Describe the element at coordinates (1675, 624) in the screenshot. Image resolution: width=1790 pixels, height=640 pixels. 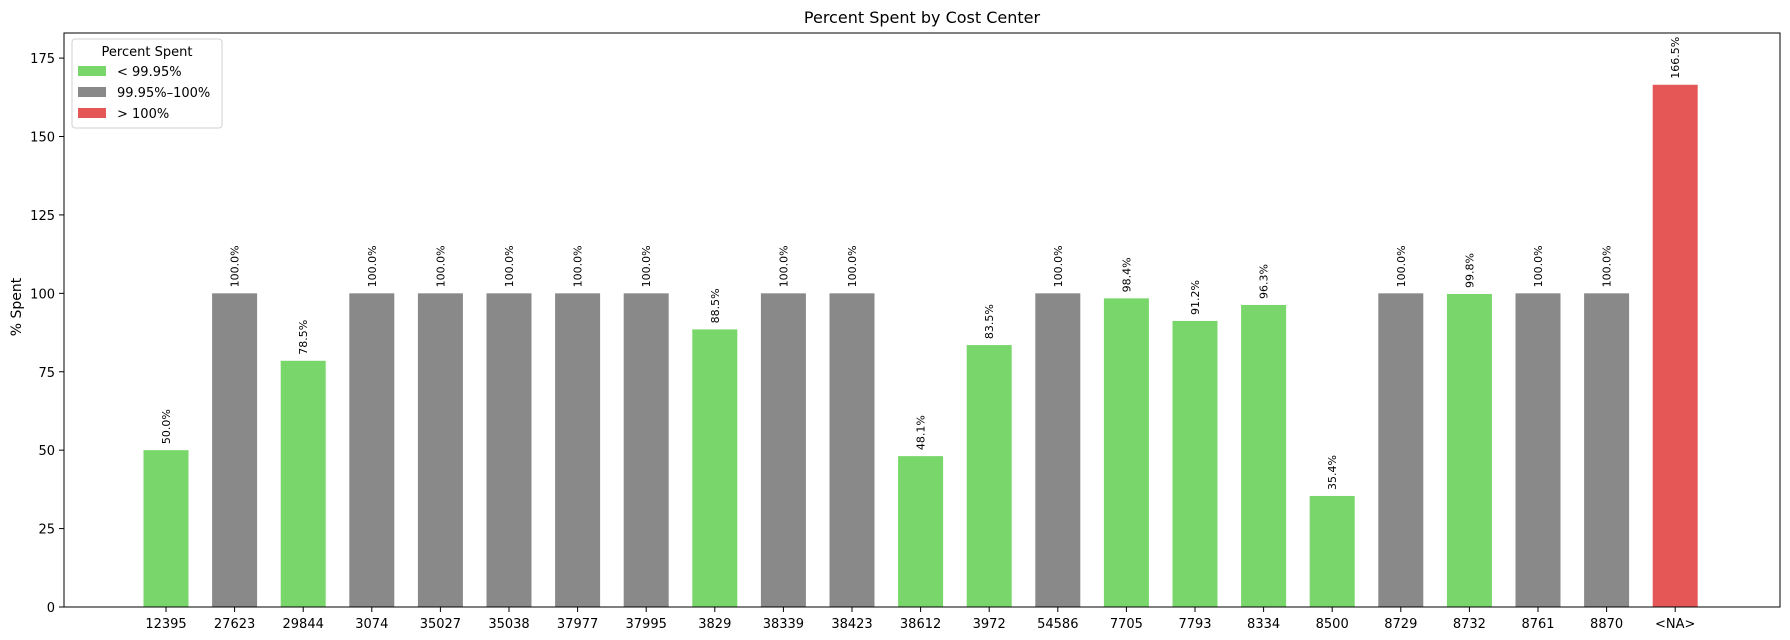
I see `x-tick-label: <NA>` at that location.